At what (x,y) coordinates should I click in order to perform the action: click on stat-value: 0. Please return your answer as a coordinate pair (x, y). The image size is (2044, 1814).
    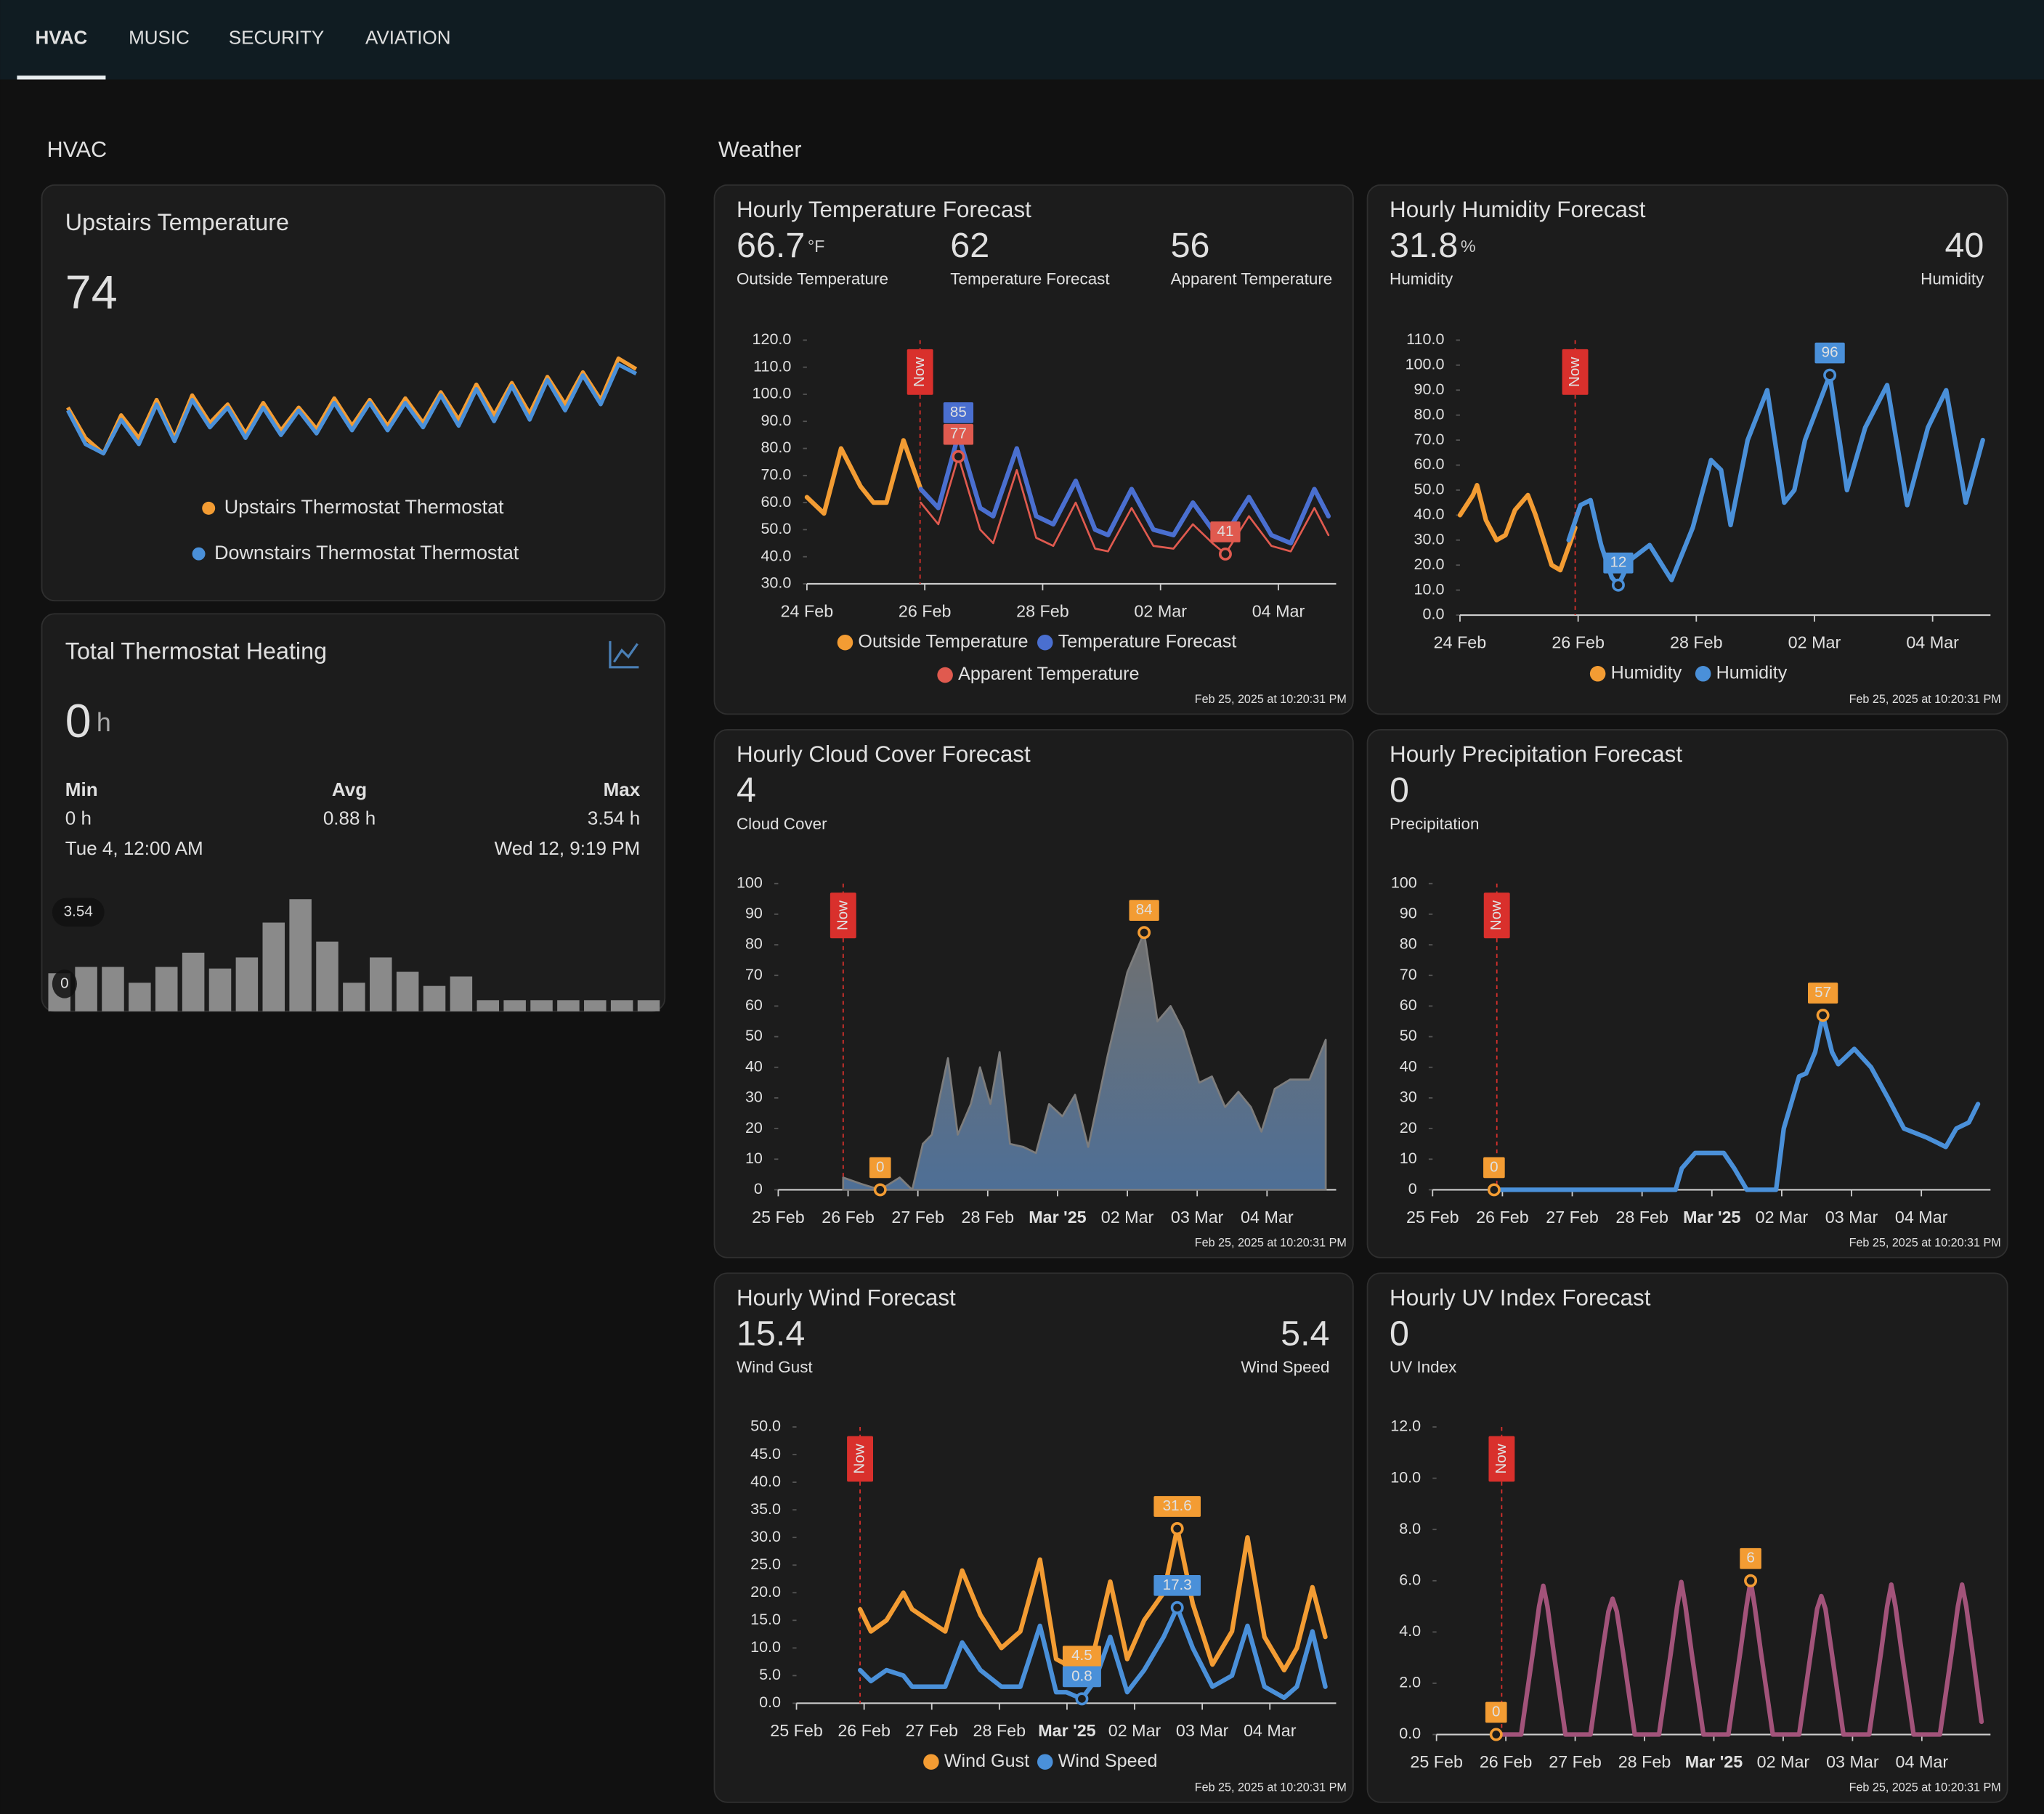
    Looking at the image, I should click on (1399, 790).